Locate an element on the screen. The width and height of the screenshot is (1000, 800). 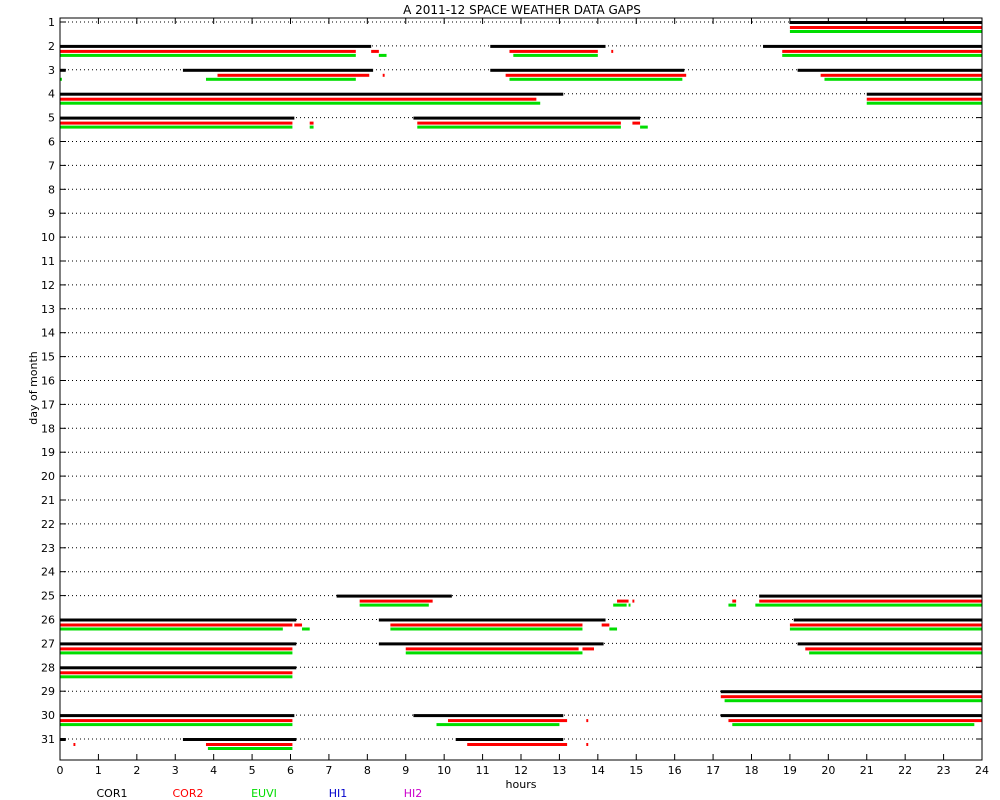
y-tick-label: 24 is located at coordinates (48, 572).